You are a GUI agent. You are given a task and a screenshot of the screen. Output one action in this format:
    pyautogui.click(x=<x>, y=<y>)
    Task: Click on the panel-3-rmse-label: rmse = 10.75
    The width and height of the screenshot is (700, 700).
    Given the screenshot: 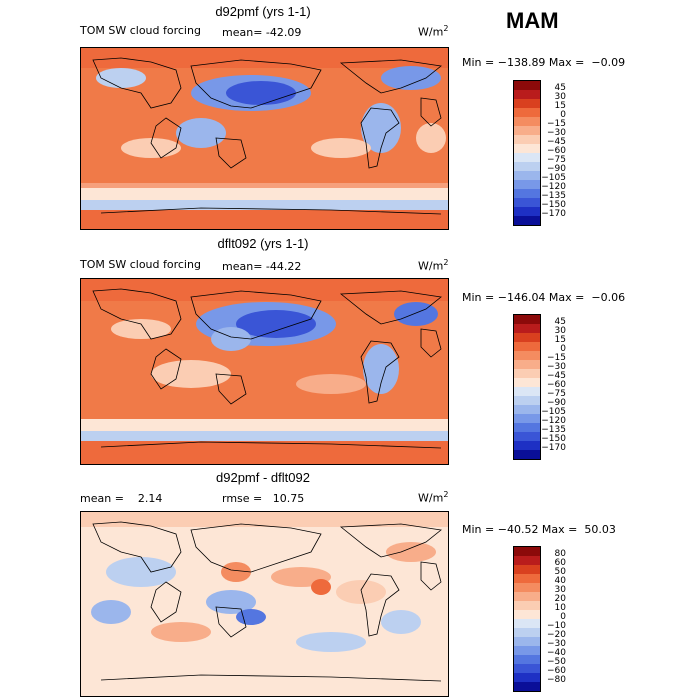 What is the action you would take?
    pyautogui.click(x=263, y=498)
    